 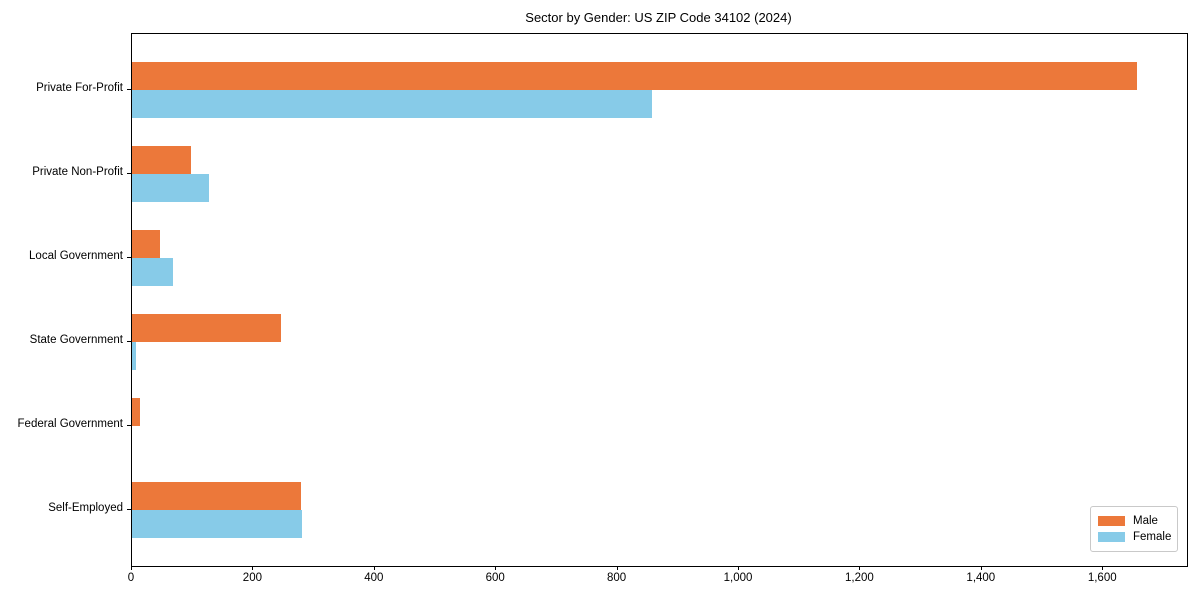 I want to click on bar-female-self-employed, so click(x=217, y=524).